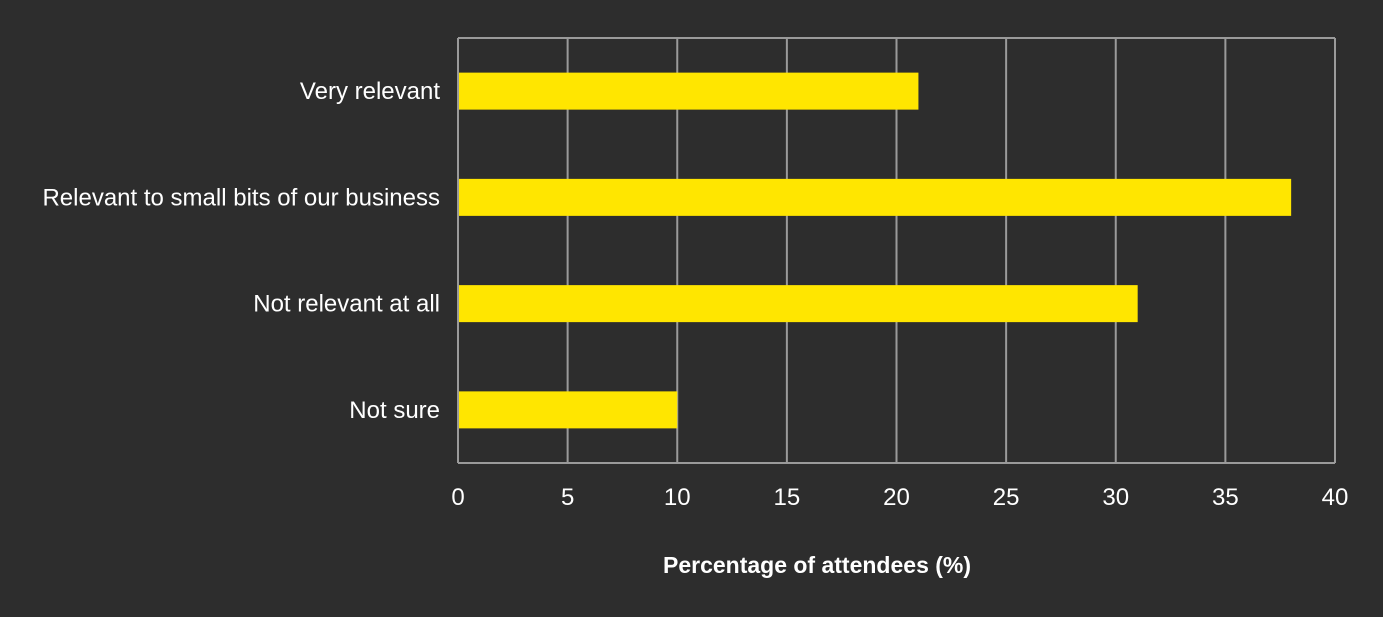 This screenshot has width=1383, height=617. What do you see at coordinates (1115, 497) in the screenshot?
I see `x-tick-label: 30` at bounding box center [1115, 497].